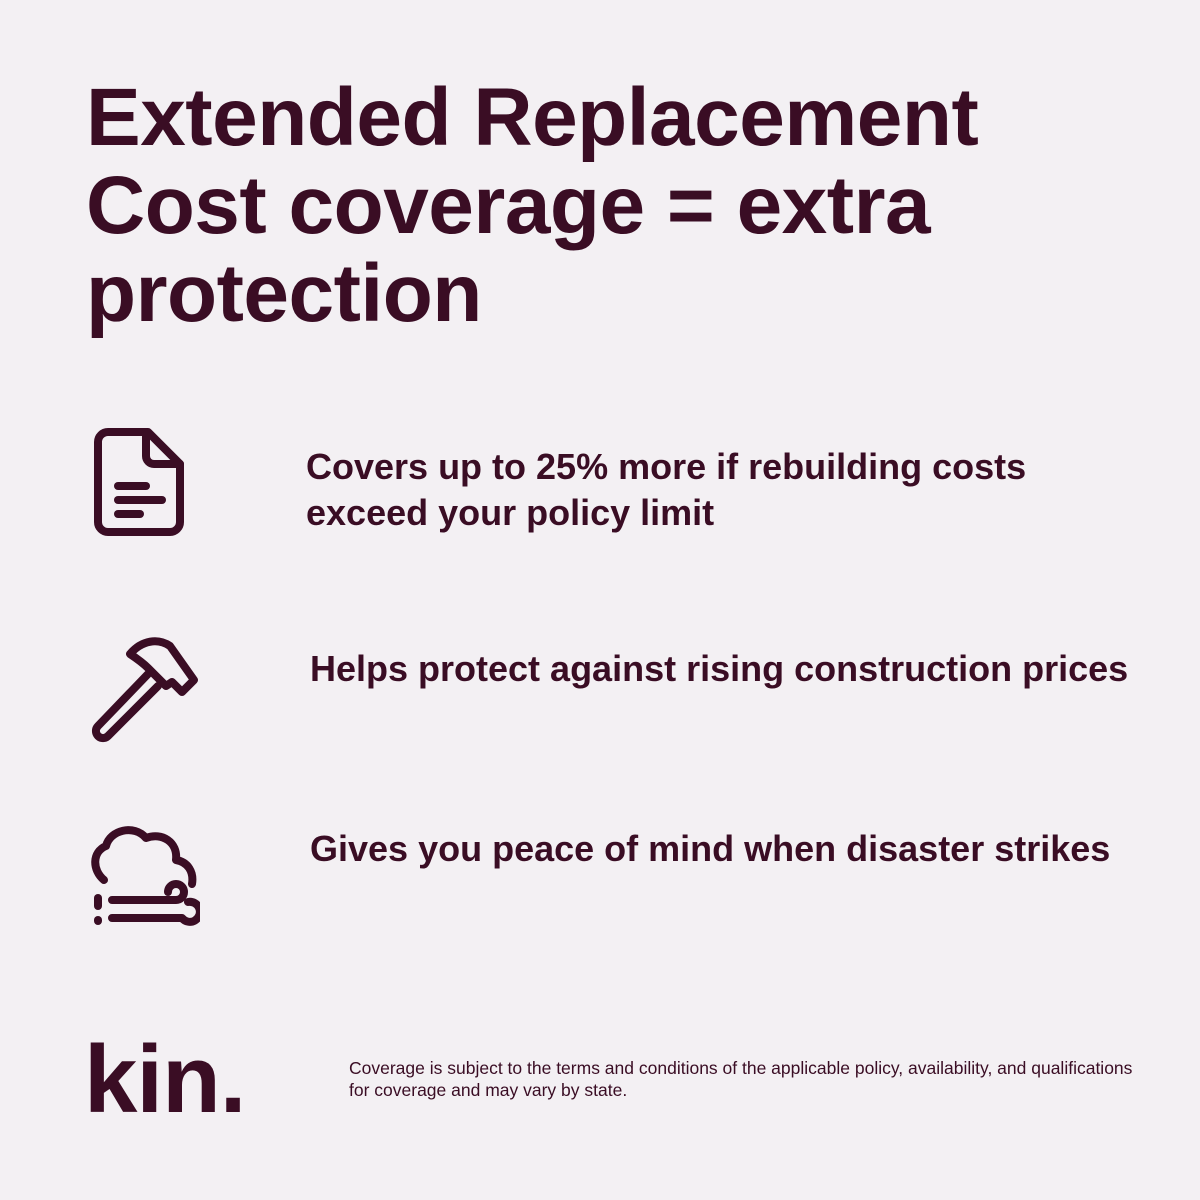 Image resolution: width=1200 pixels, height=1200 pixels. I want to click on hammer-icon, so click(142, 689).